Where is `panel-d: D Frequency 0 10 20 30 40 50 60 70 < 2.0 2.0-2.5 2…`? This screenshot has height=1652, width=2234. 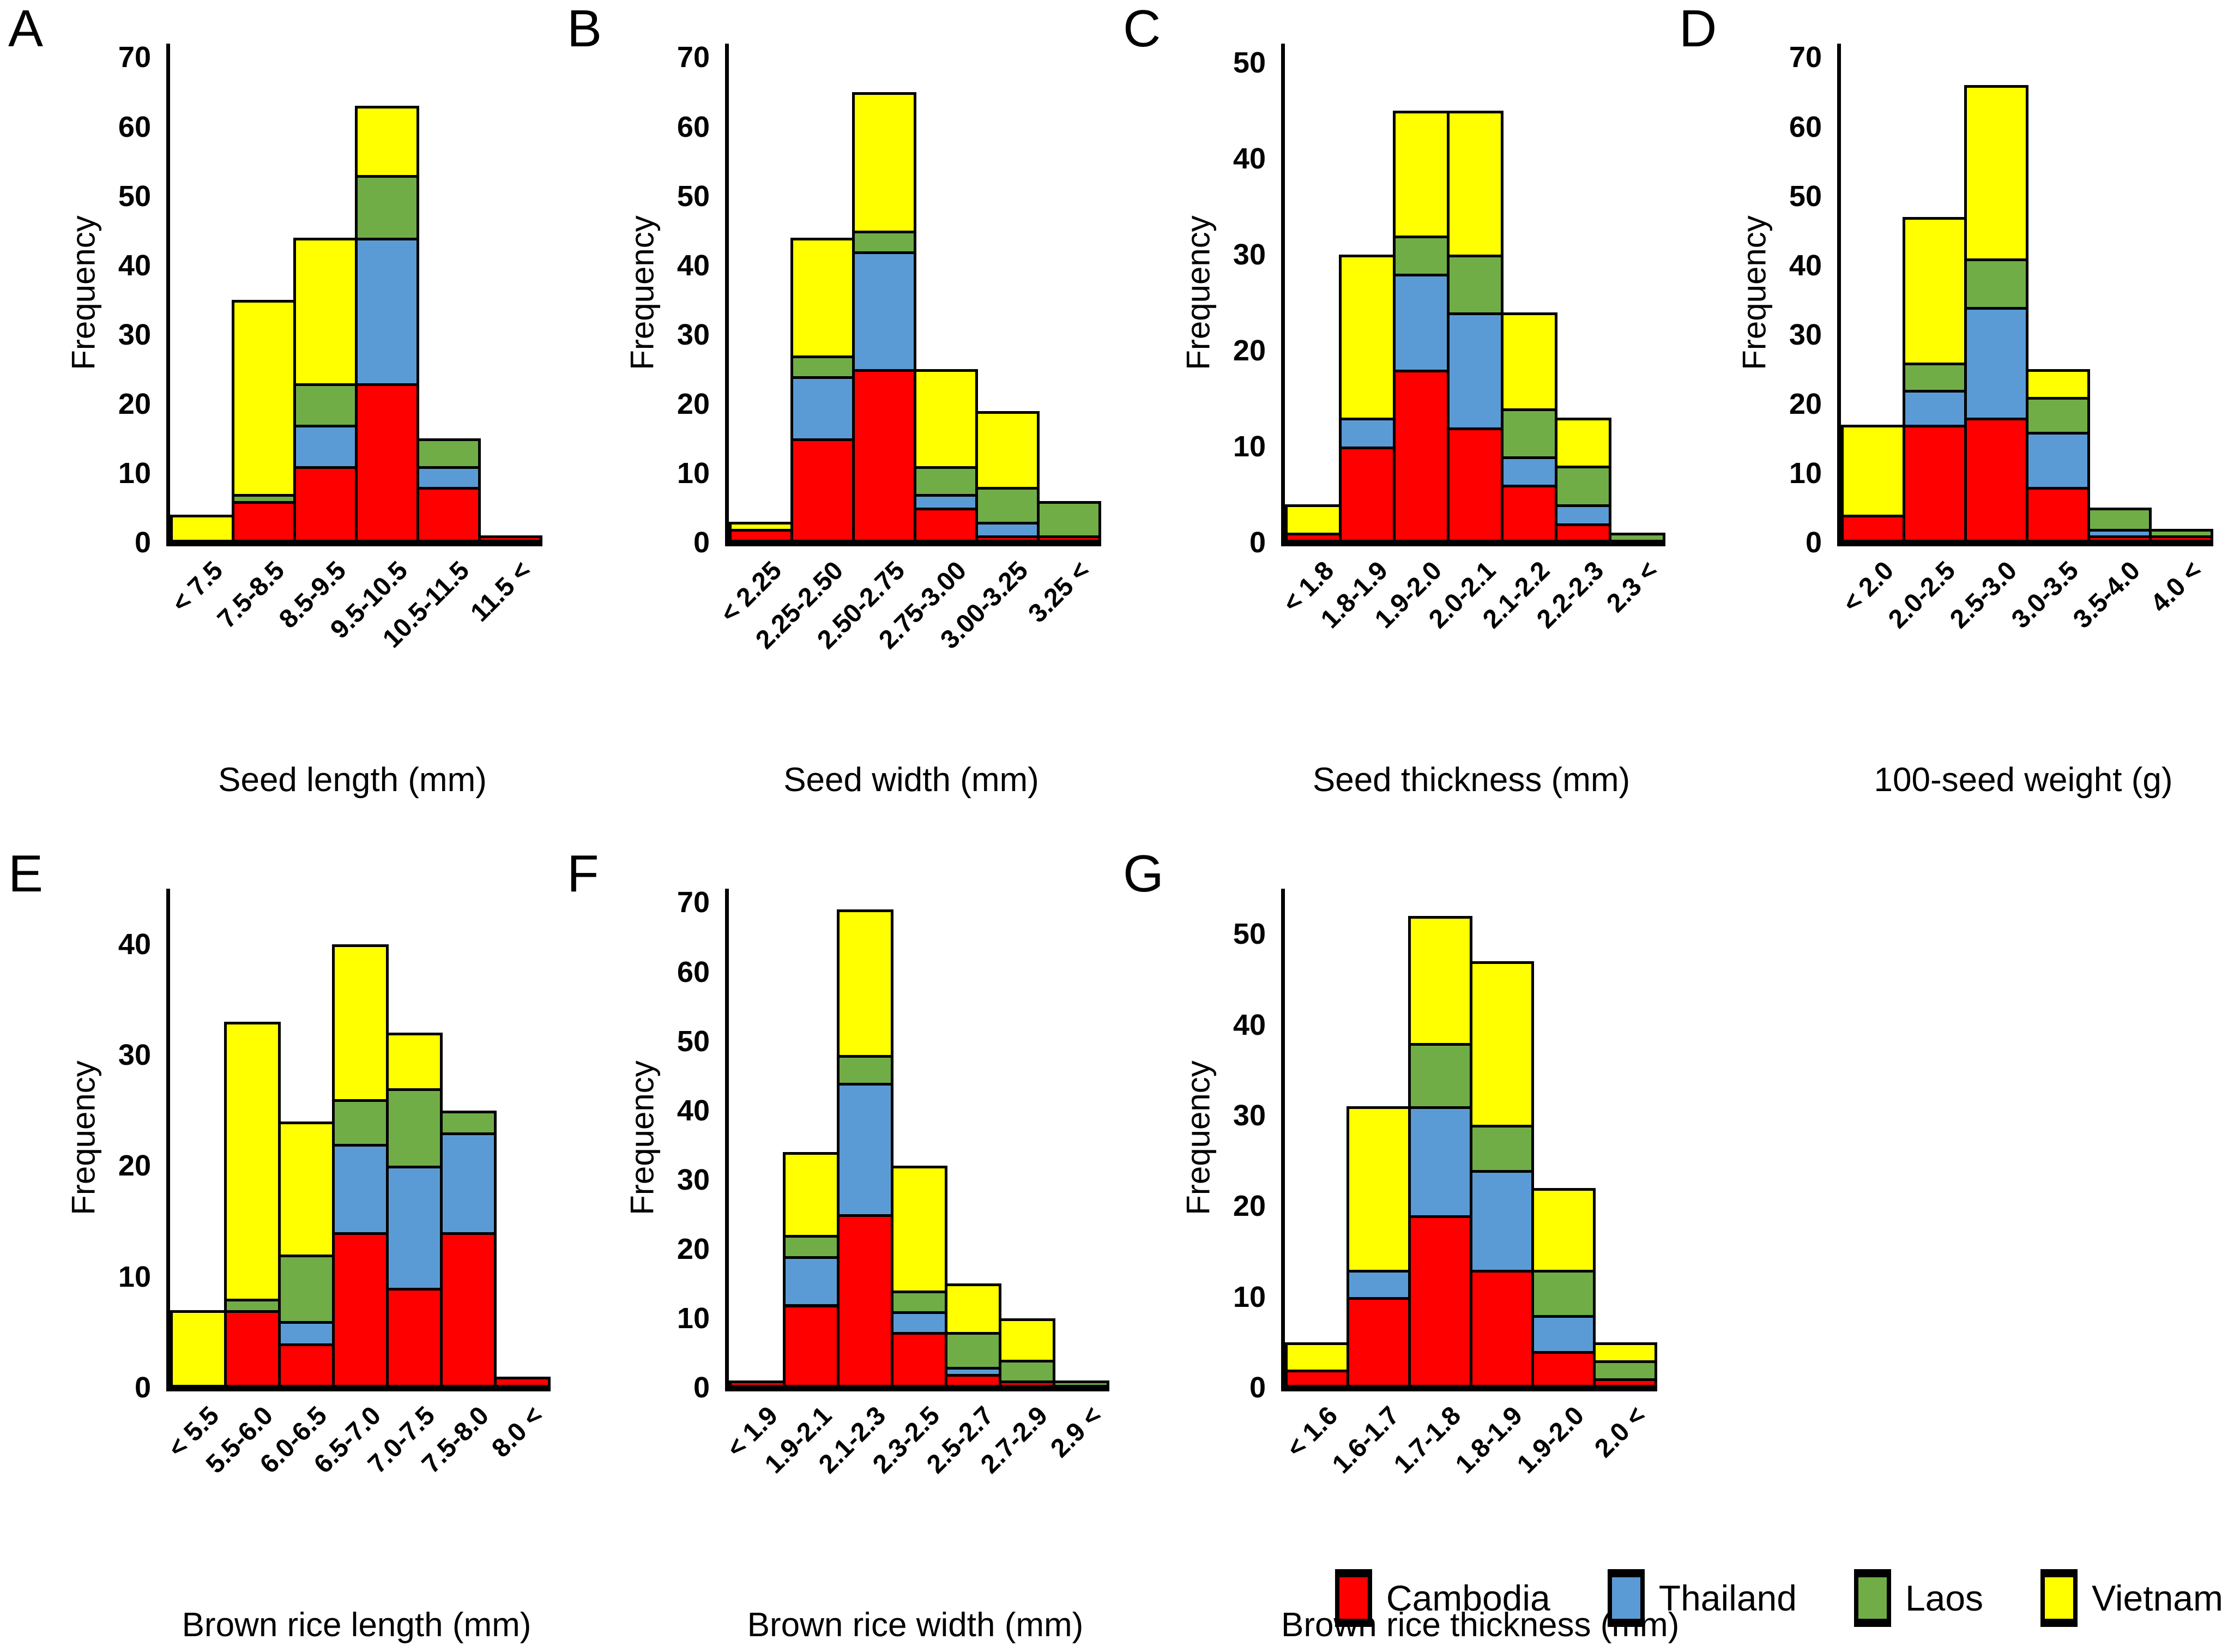
panel-d: D Frequency 0 10 20 30 40 50 60 70 < 2.0 2.0-2.5 2… is located at coordinates (1955, 403).